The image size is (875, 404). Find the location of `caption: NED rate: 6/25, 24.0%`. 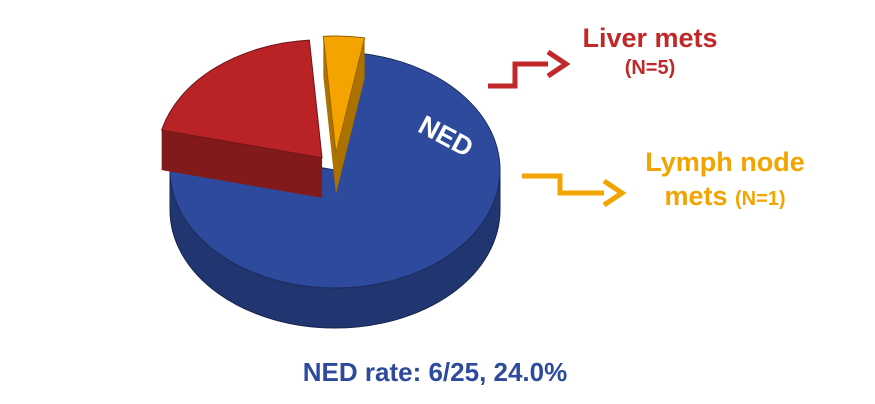

caption: NED rate: 6/25, 24.0% is located at coordinates (435, 372).